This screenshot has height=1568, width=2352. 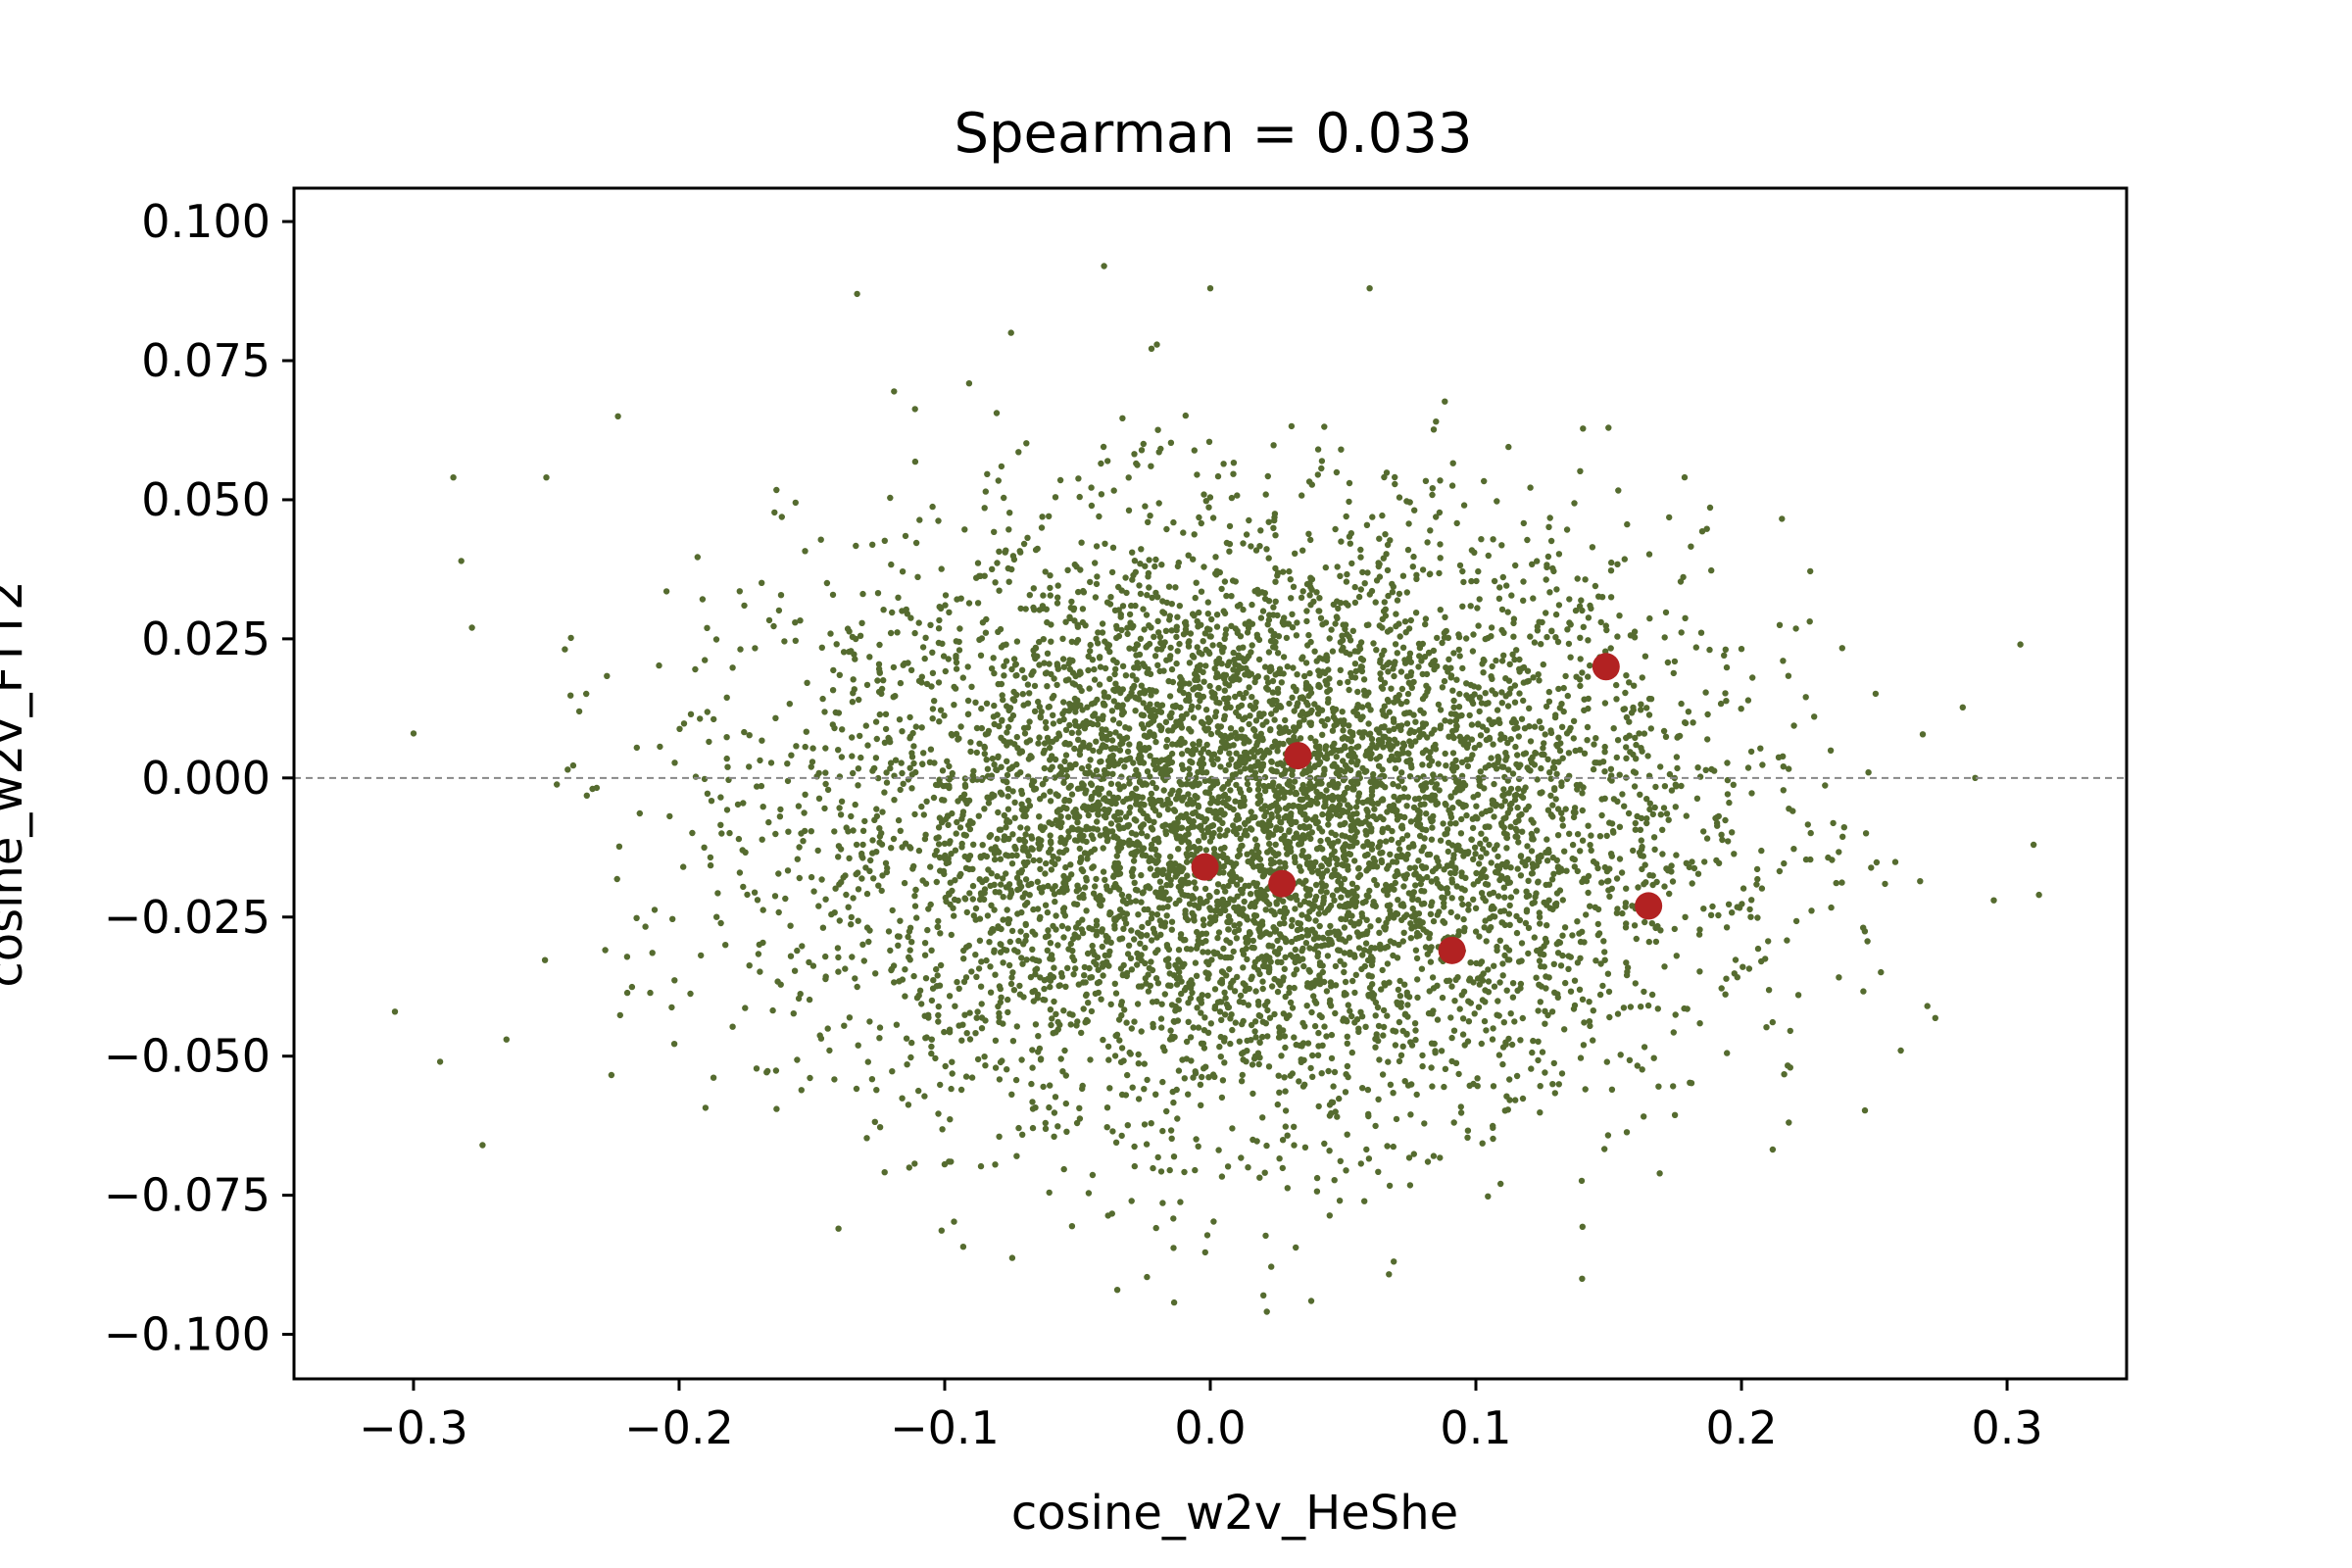 I want to click on chart-title: Spearman = 0.033, so click(x=1213, y=134).